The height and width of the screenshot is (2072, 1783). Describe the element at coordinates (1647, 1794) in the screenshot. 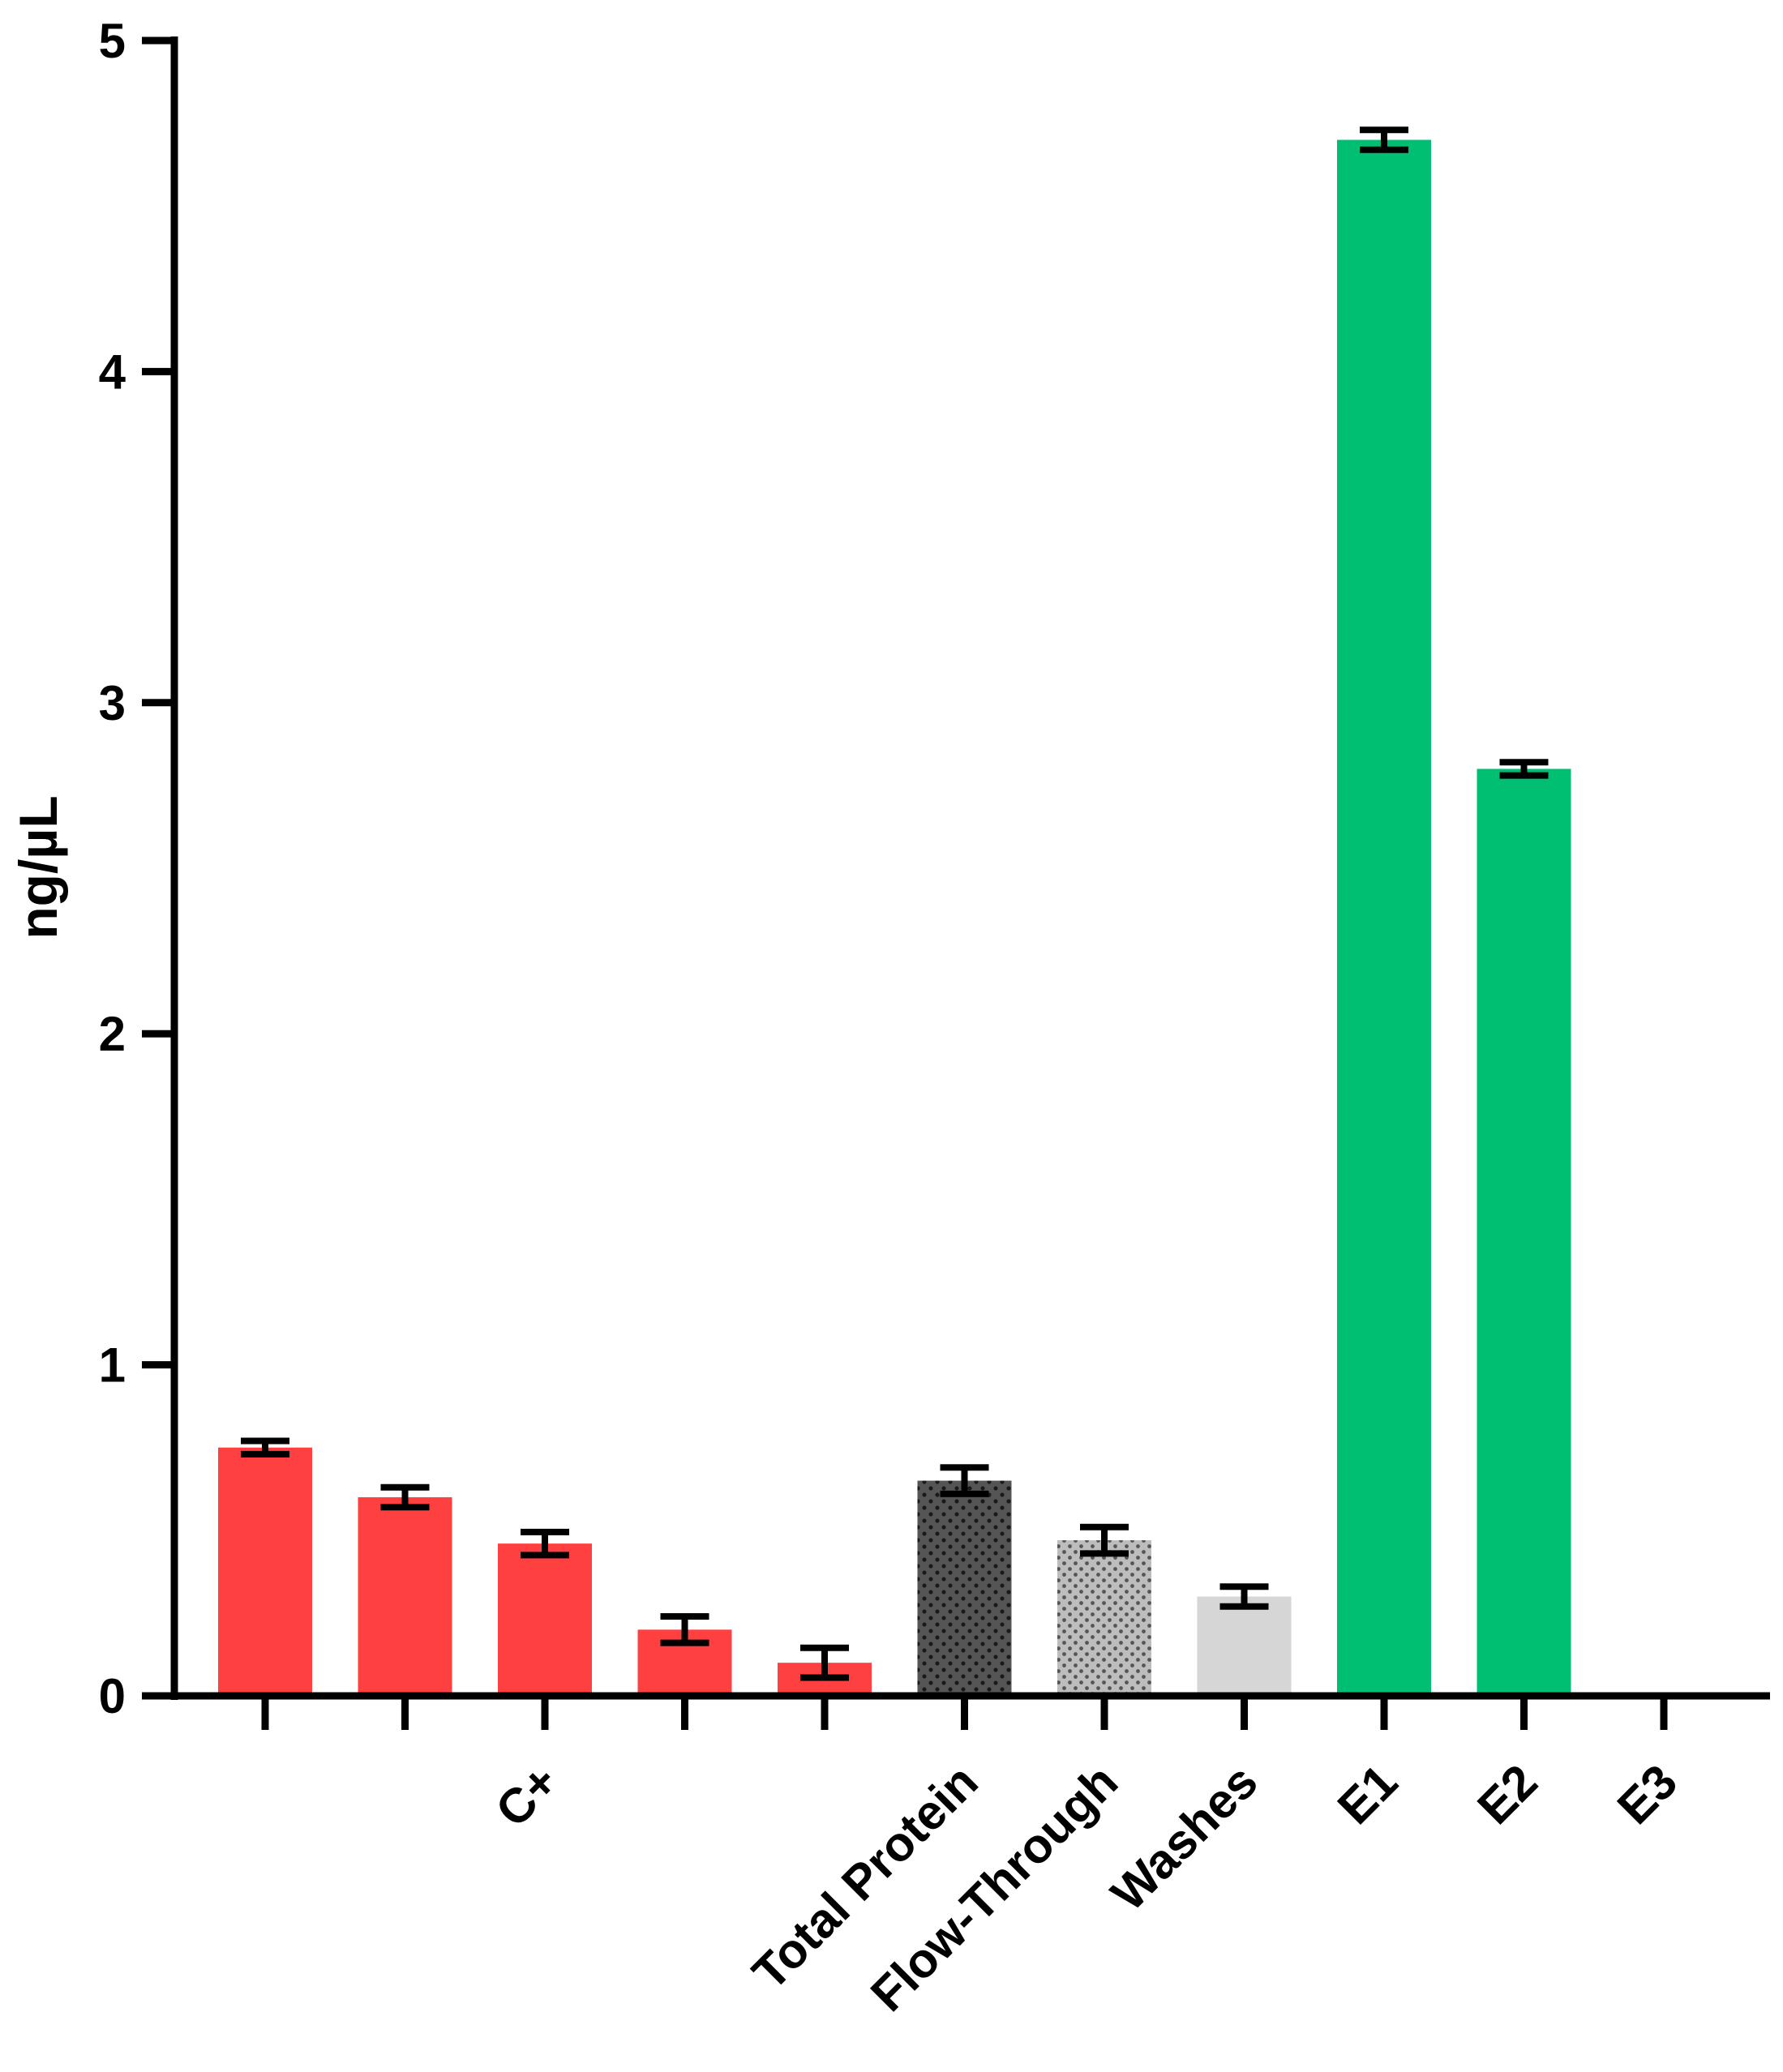

I see `x-category-label: E3` at that location.